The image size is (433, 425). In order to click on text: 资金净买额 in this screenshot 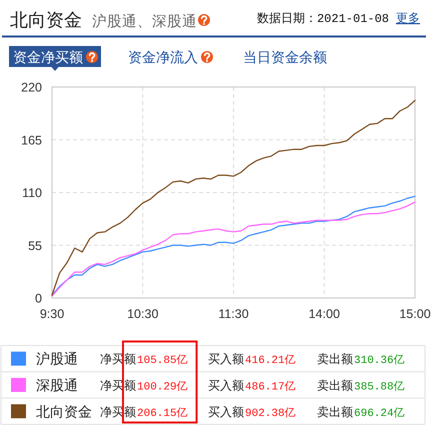, I will do `click(48, 58)`.